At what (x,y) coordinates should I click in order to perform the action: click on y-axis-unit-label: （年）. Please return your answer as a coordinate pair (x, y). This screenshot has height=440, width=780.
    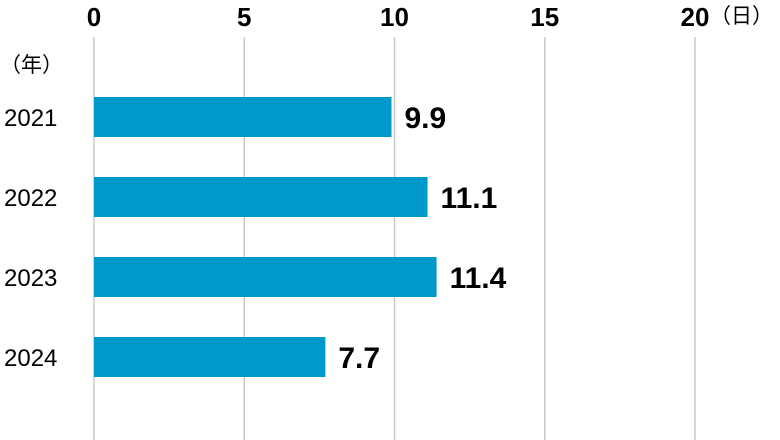
    Looking at the image, I should click on (31, 65).